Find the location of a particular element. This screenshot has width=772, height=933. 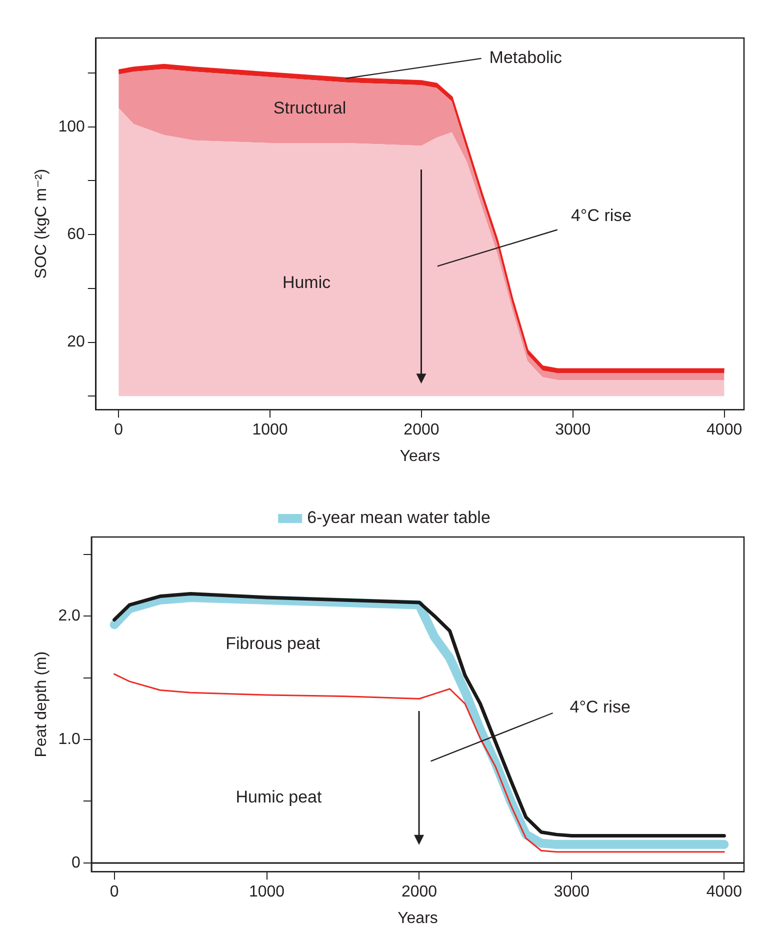

y-tick-label: 100 is located at coordinates (71, 127).